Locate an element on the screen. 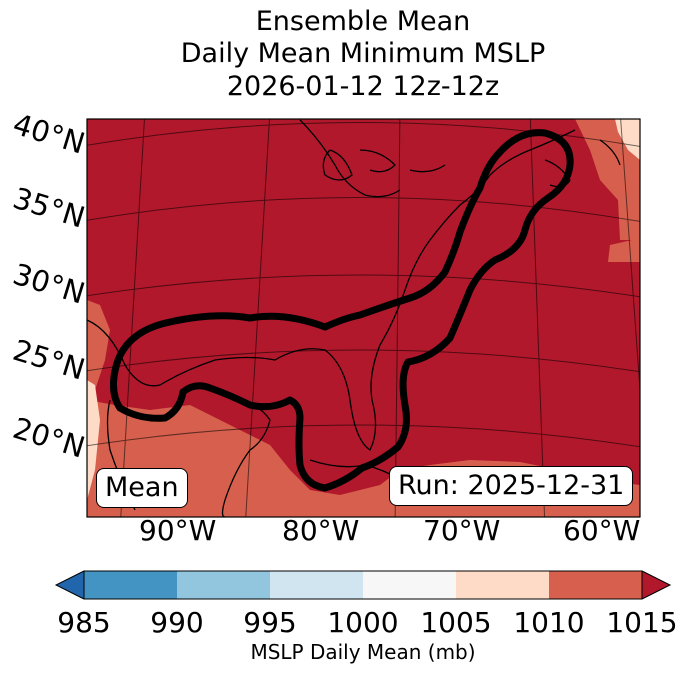  title-line-3: 2026-01-12 12z-12z is located at coordinates (363, 86).